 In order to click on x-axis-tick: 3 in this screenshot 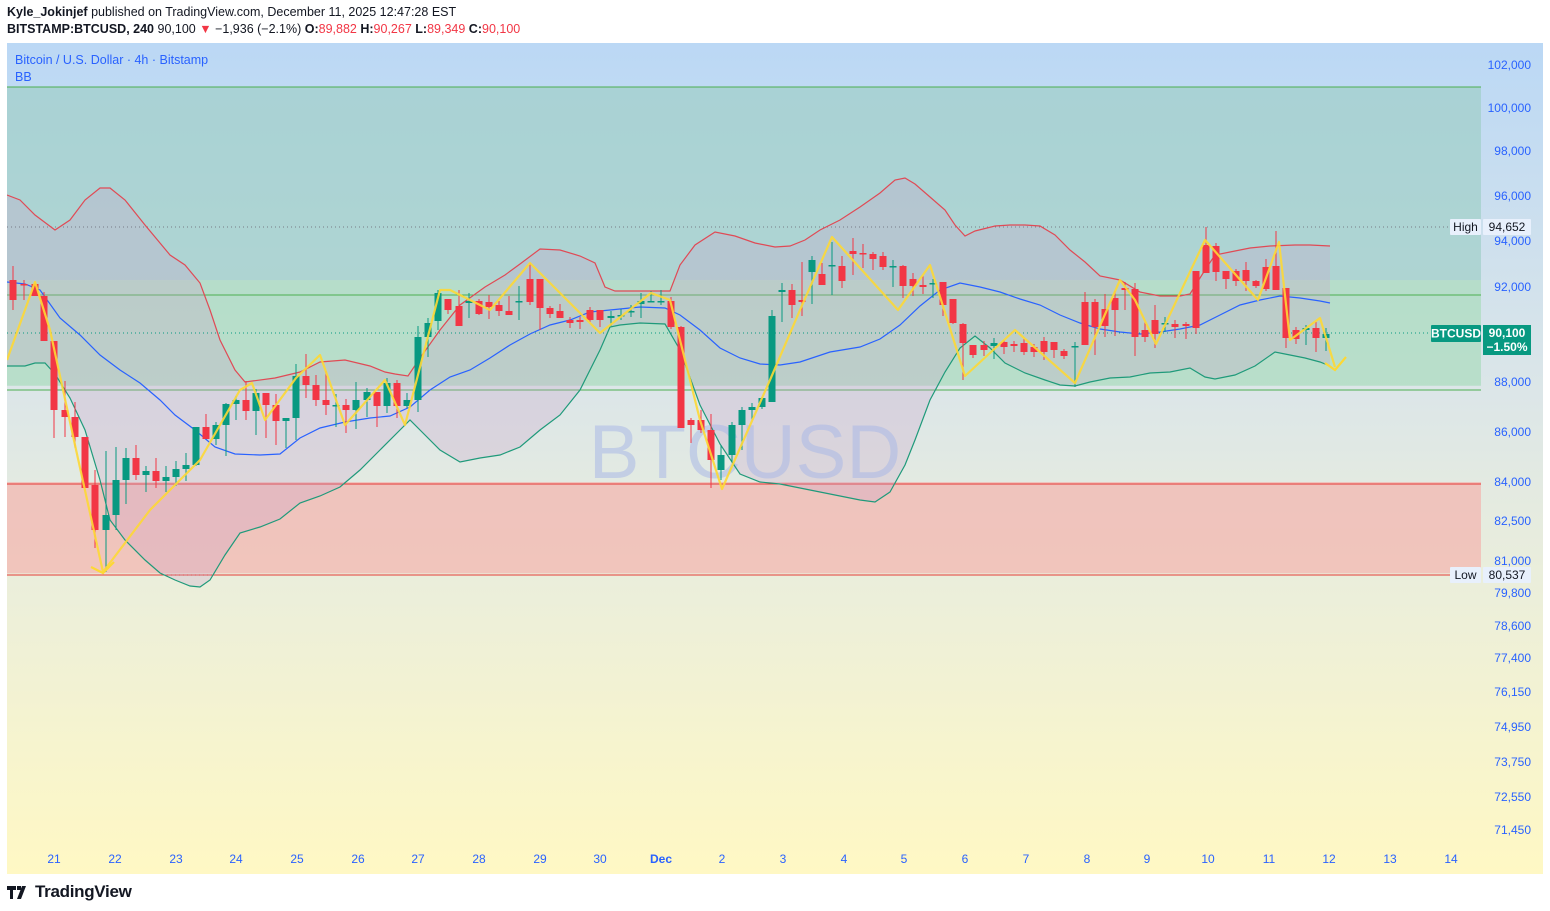, I will do `click(783, 859)`.